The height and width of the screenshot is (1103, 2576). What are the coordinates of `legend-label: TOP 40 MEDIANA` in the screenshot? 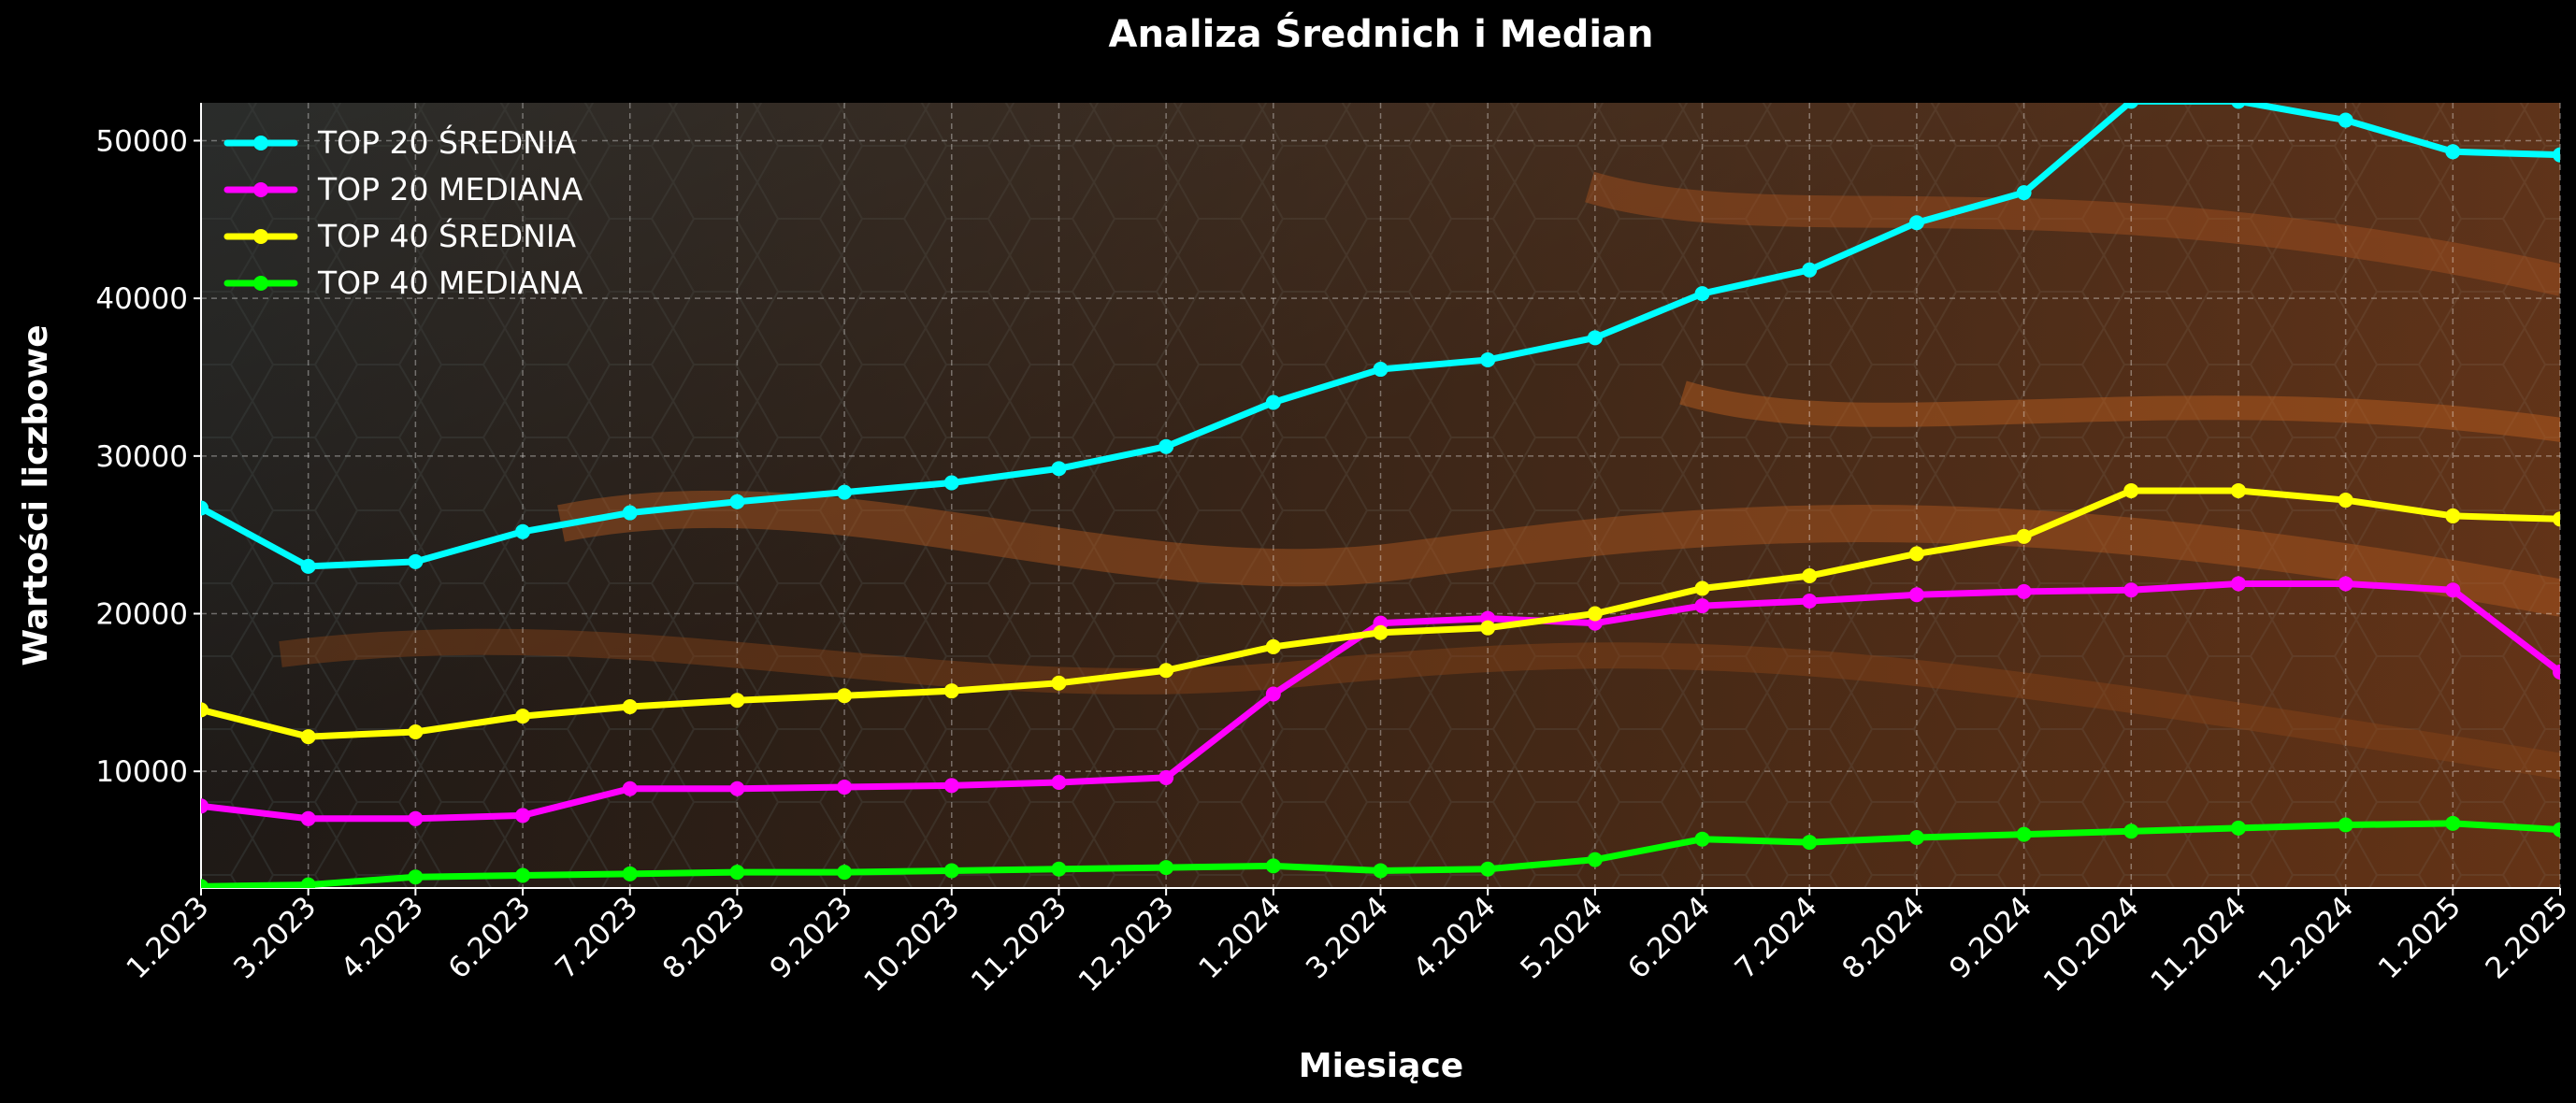 It's located at (450, 283).